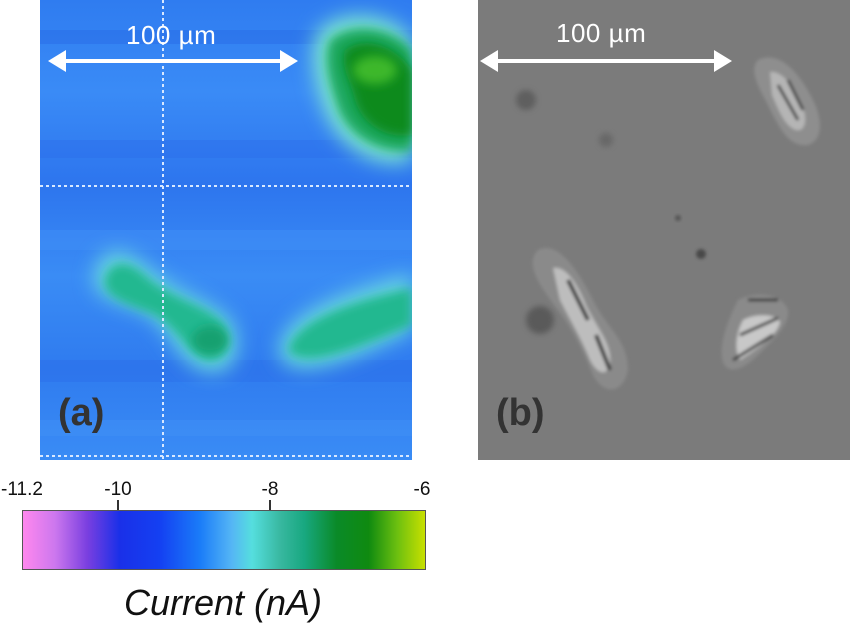 This screenshot has height=627, width=850. Describe the element at coordinates (422, 489) in the screenshot. I see `colorbar-tick-max: -6` at that location.